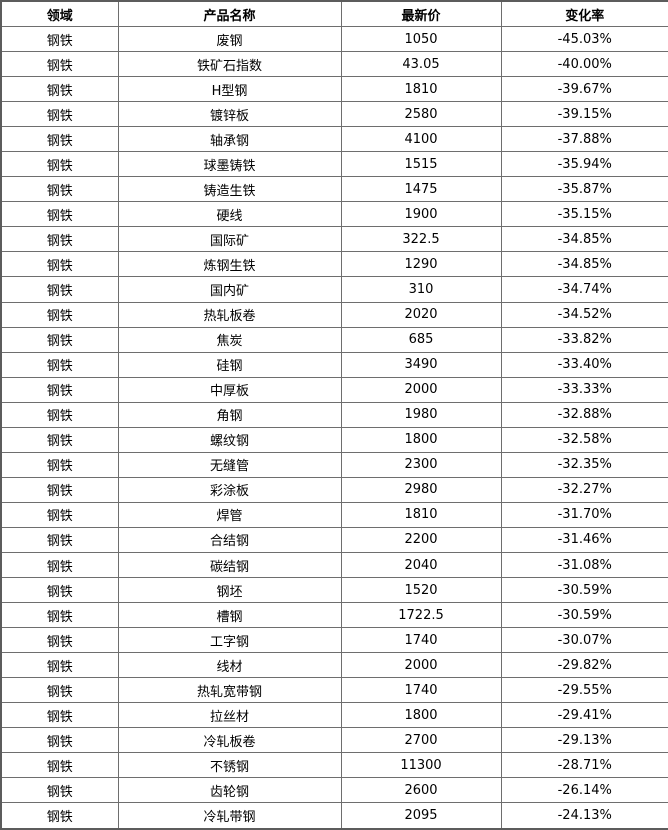 This screenshot has height=830, width=668. I want to click on table-row: 钢铁 拉丝材 1800 -29.41%, so click(334, 715).